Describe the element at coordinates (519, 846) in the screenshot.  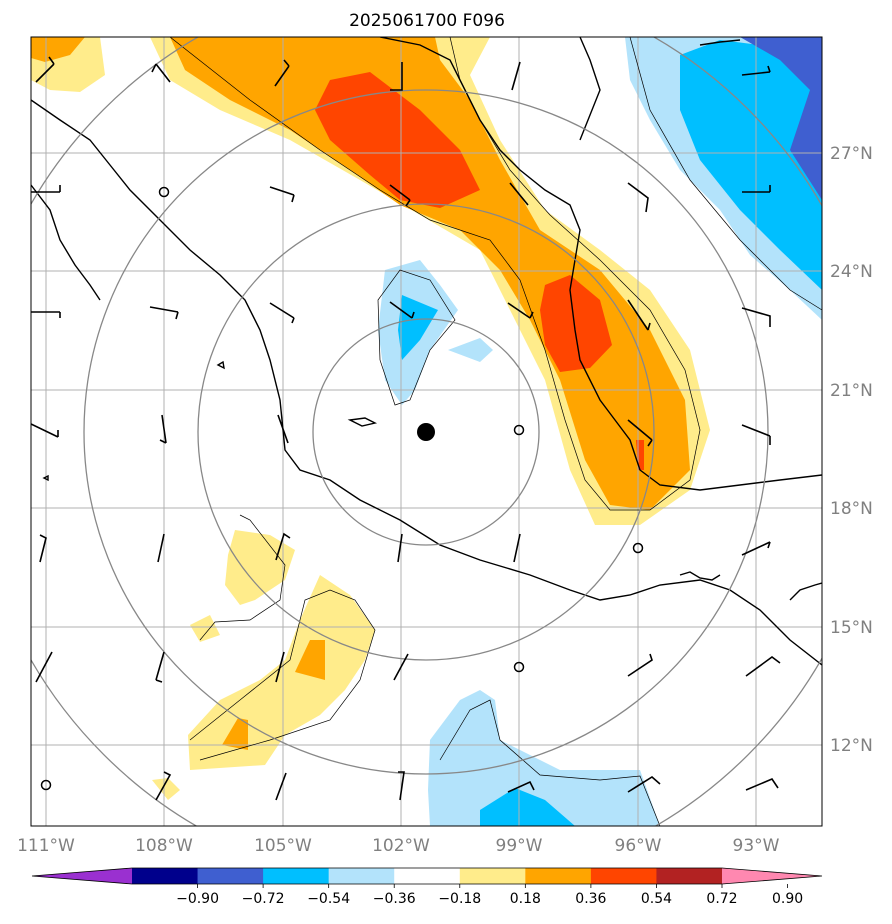
I see `lon-tick-label: 99°W` at that location.